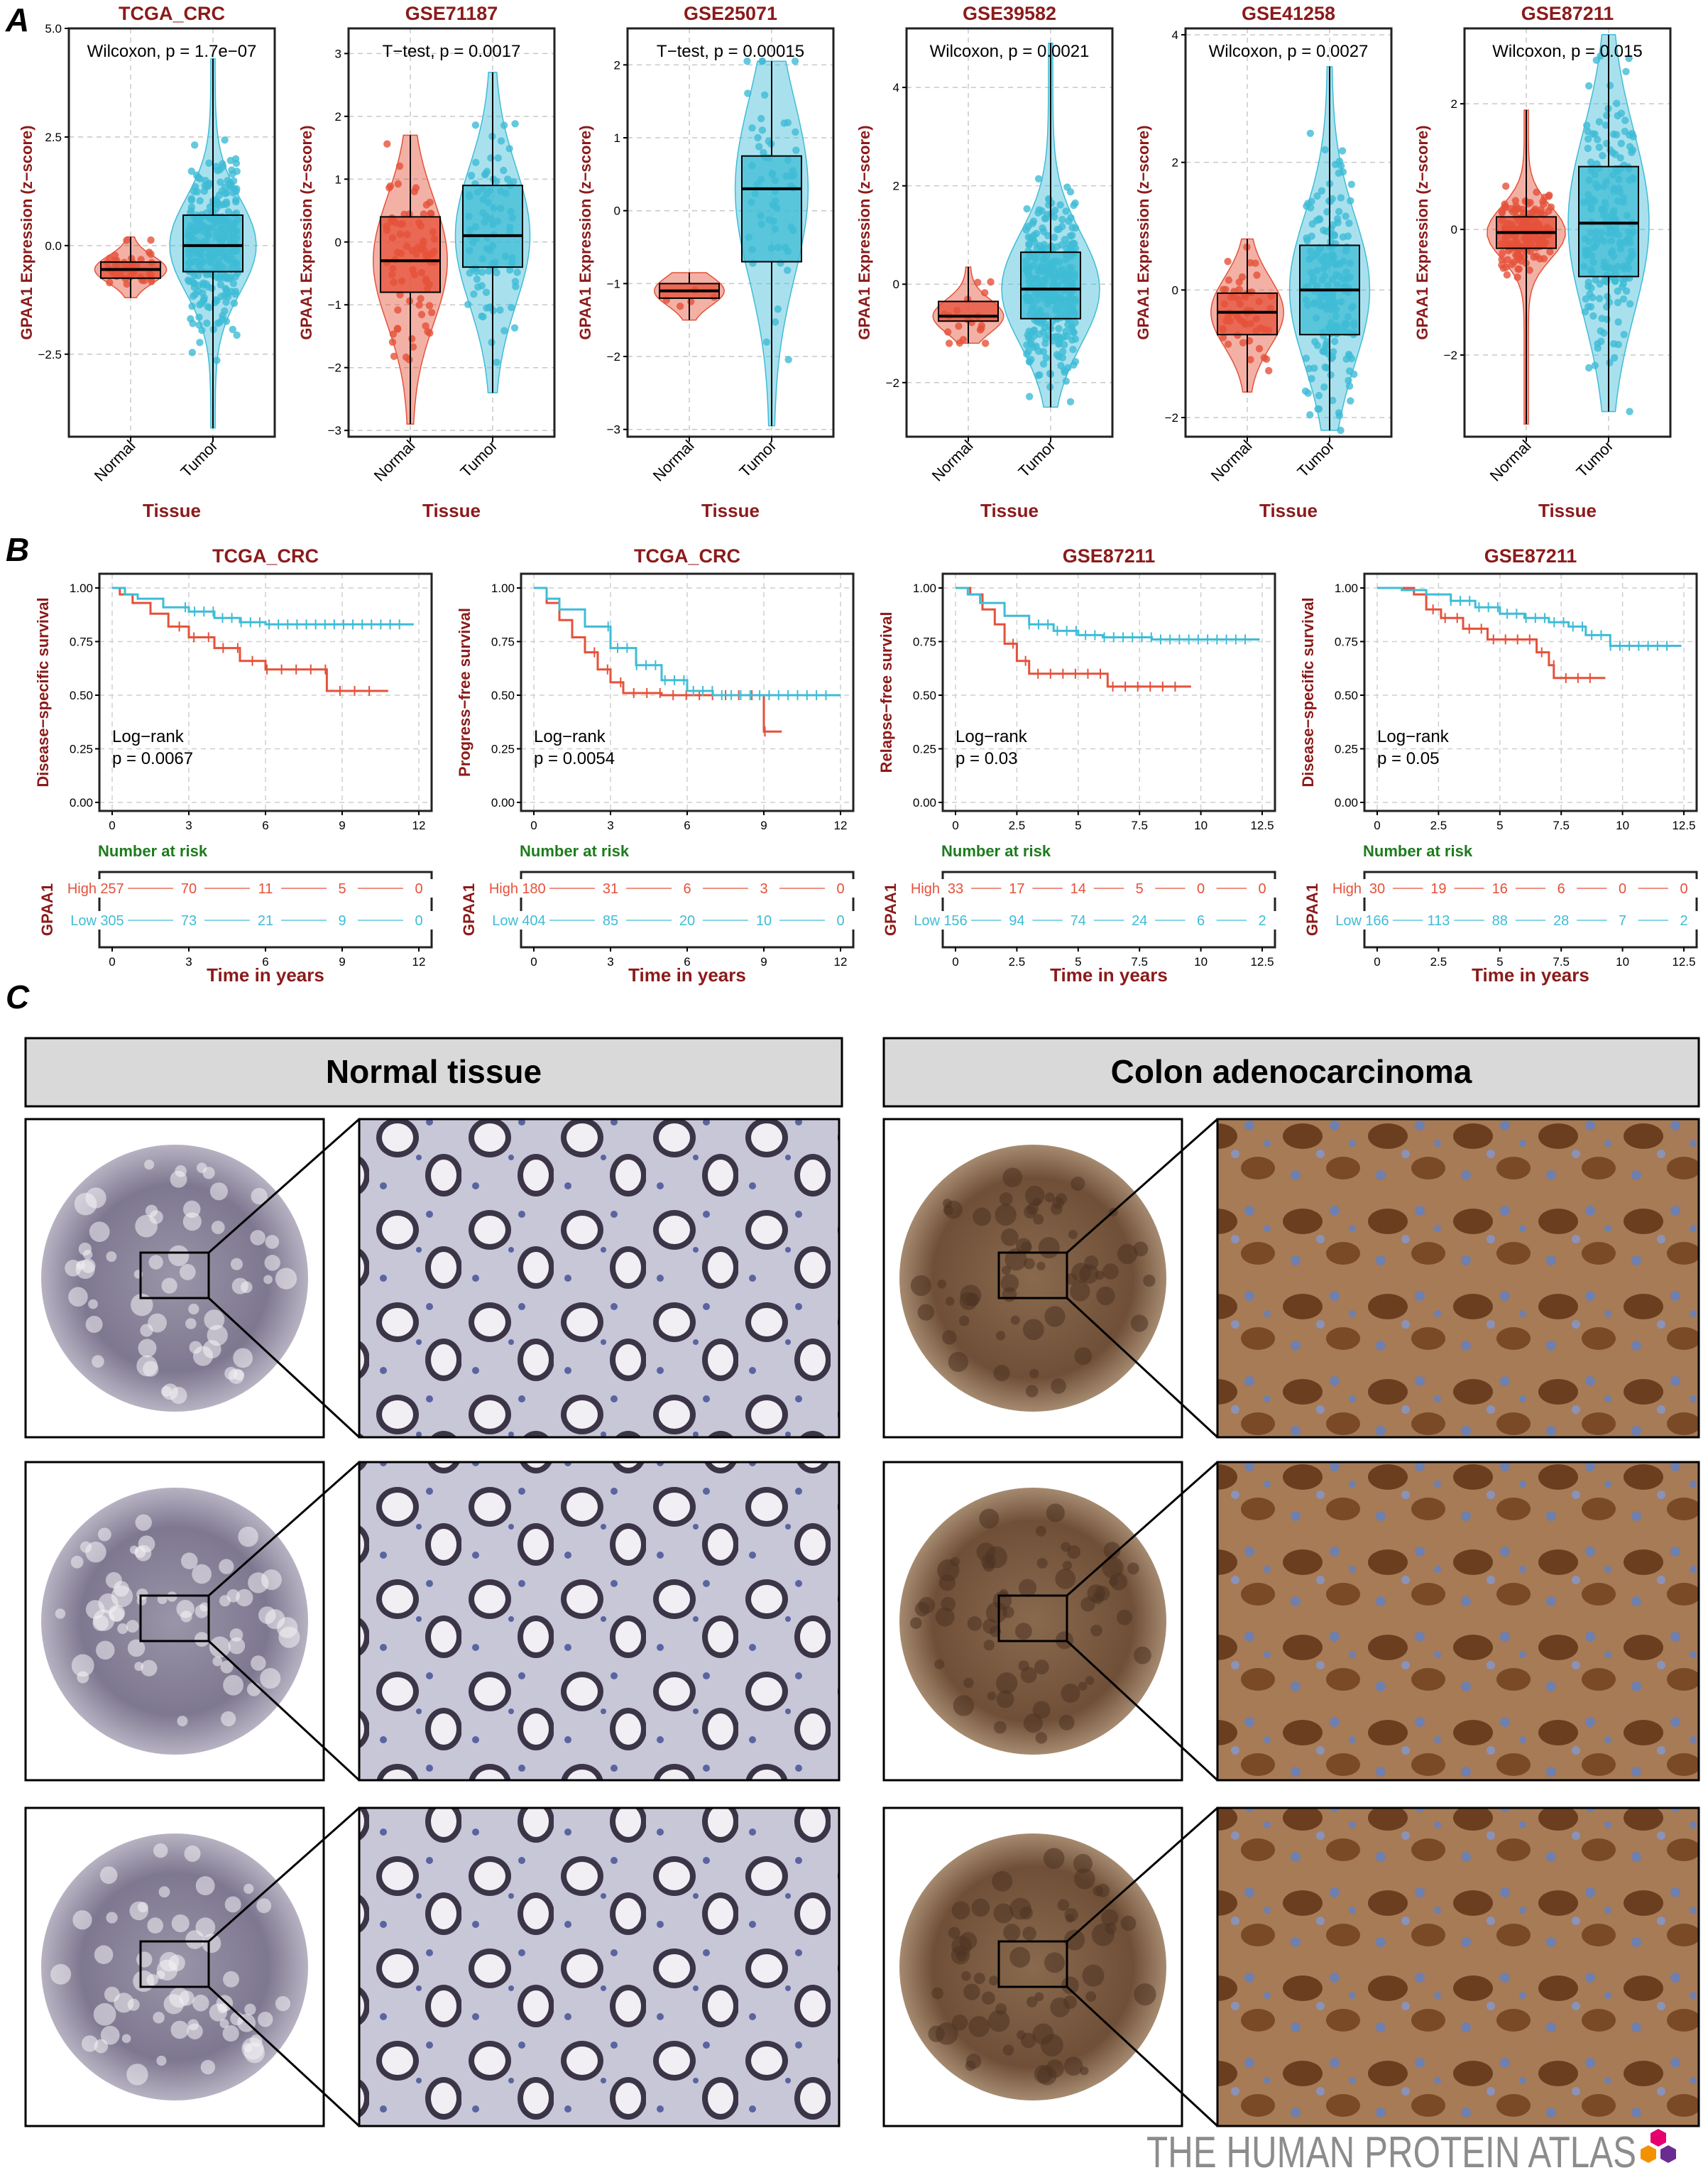  Describe the element at coordinates (212, 244) in the screenshot. I see `box-tumor` at that location.